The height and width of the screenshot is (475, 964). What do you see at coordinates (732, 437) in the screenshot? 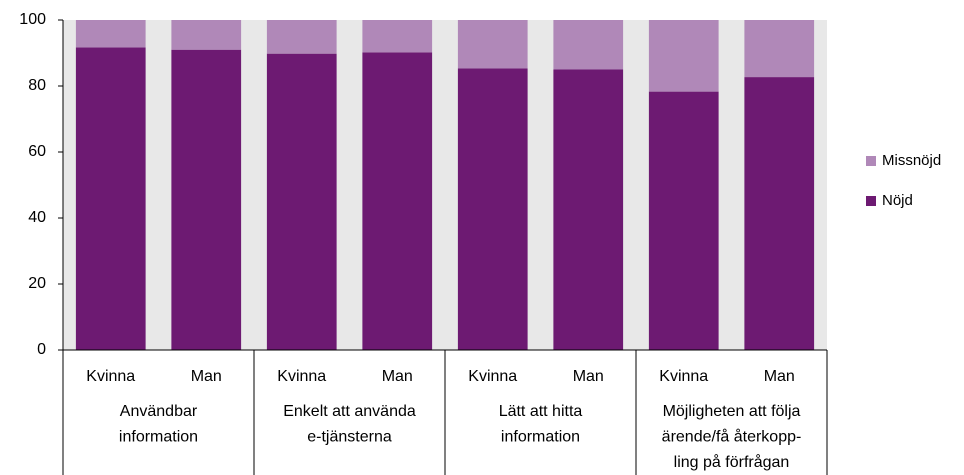
I see `group-label: ärende/få återkopp-` at bounding box center [732, 437].